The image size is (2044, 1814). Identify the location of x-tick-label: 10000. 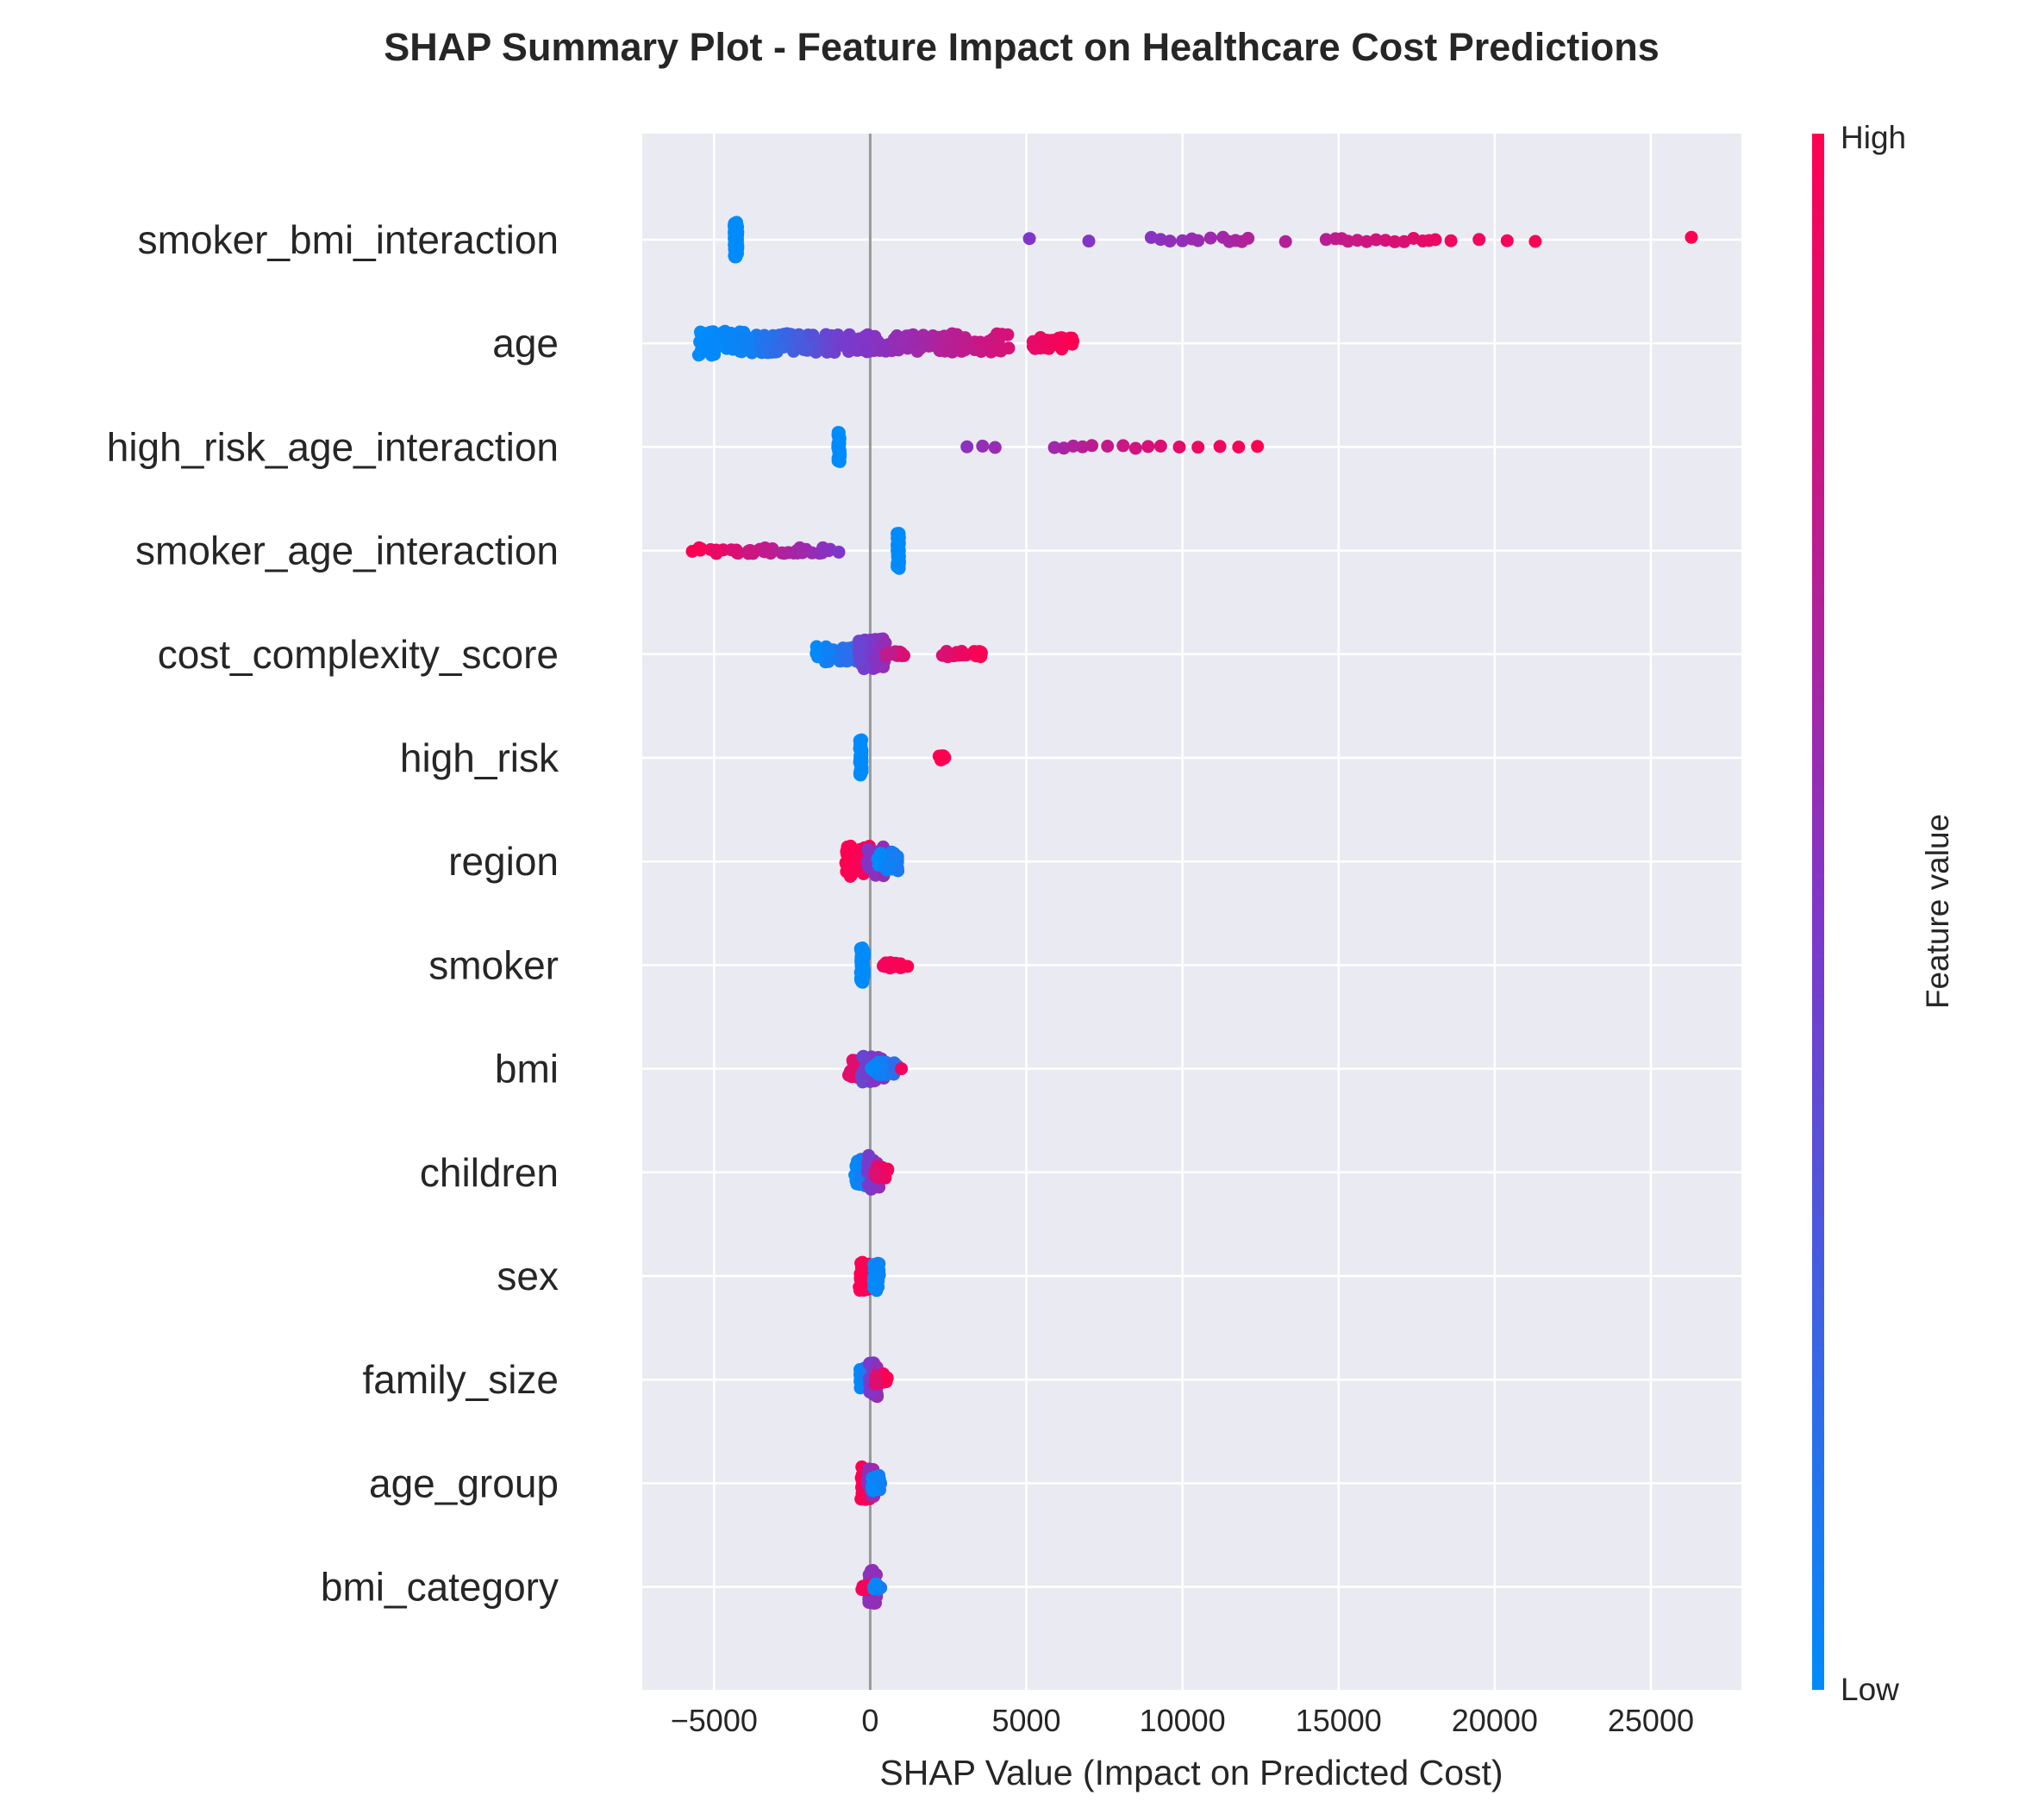
(1183, 1720).